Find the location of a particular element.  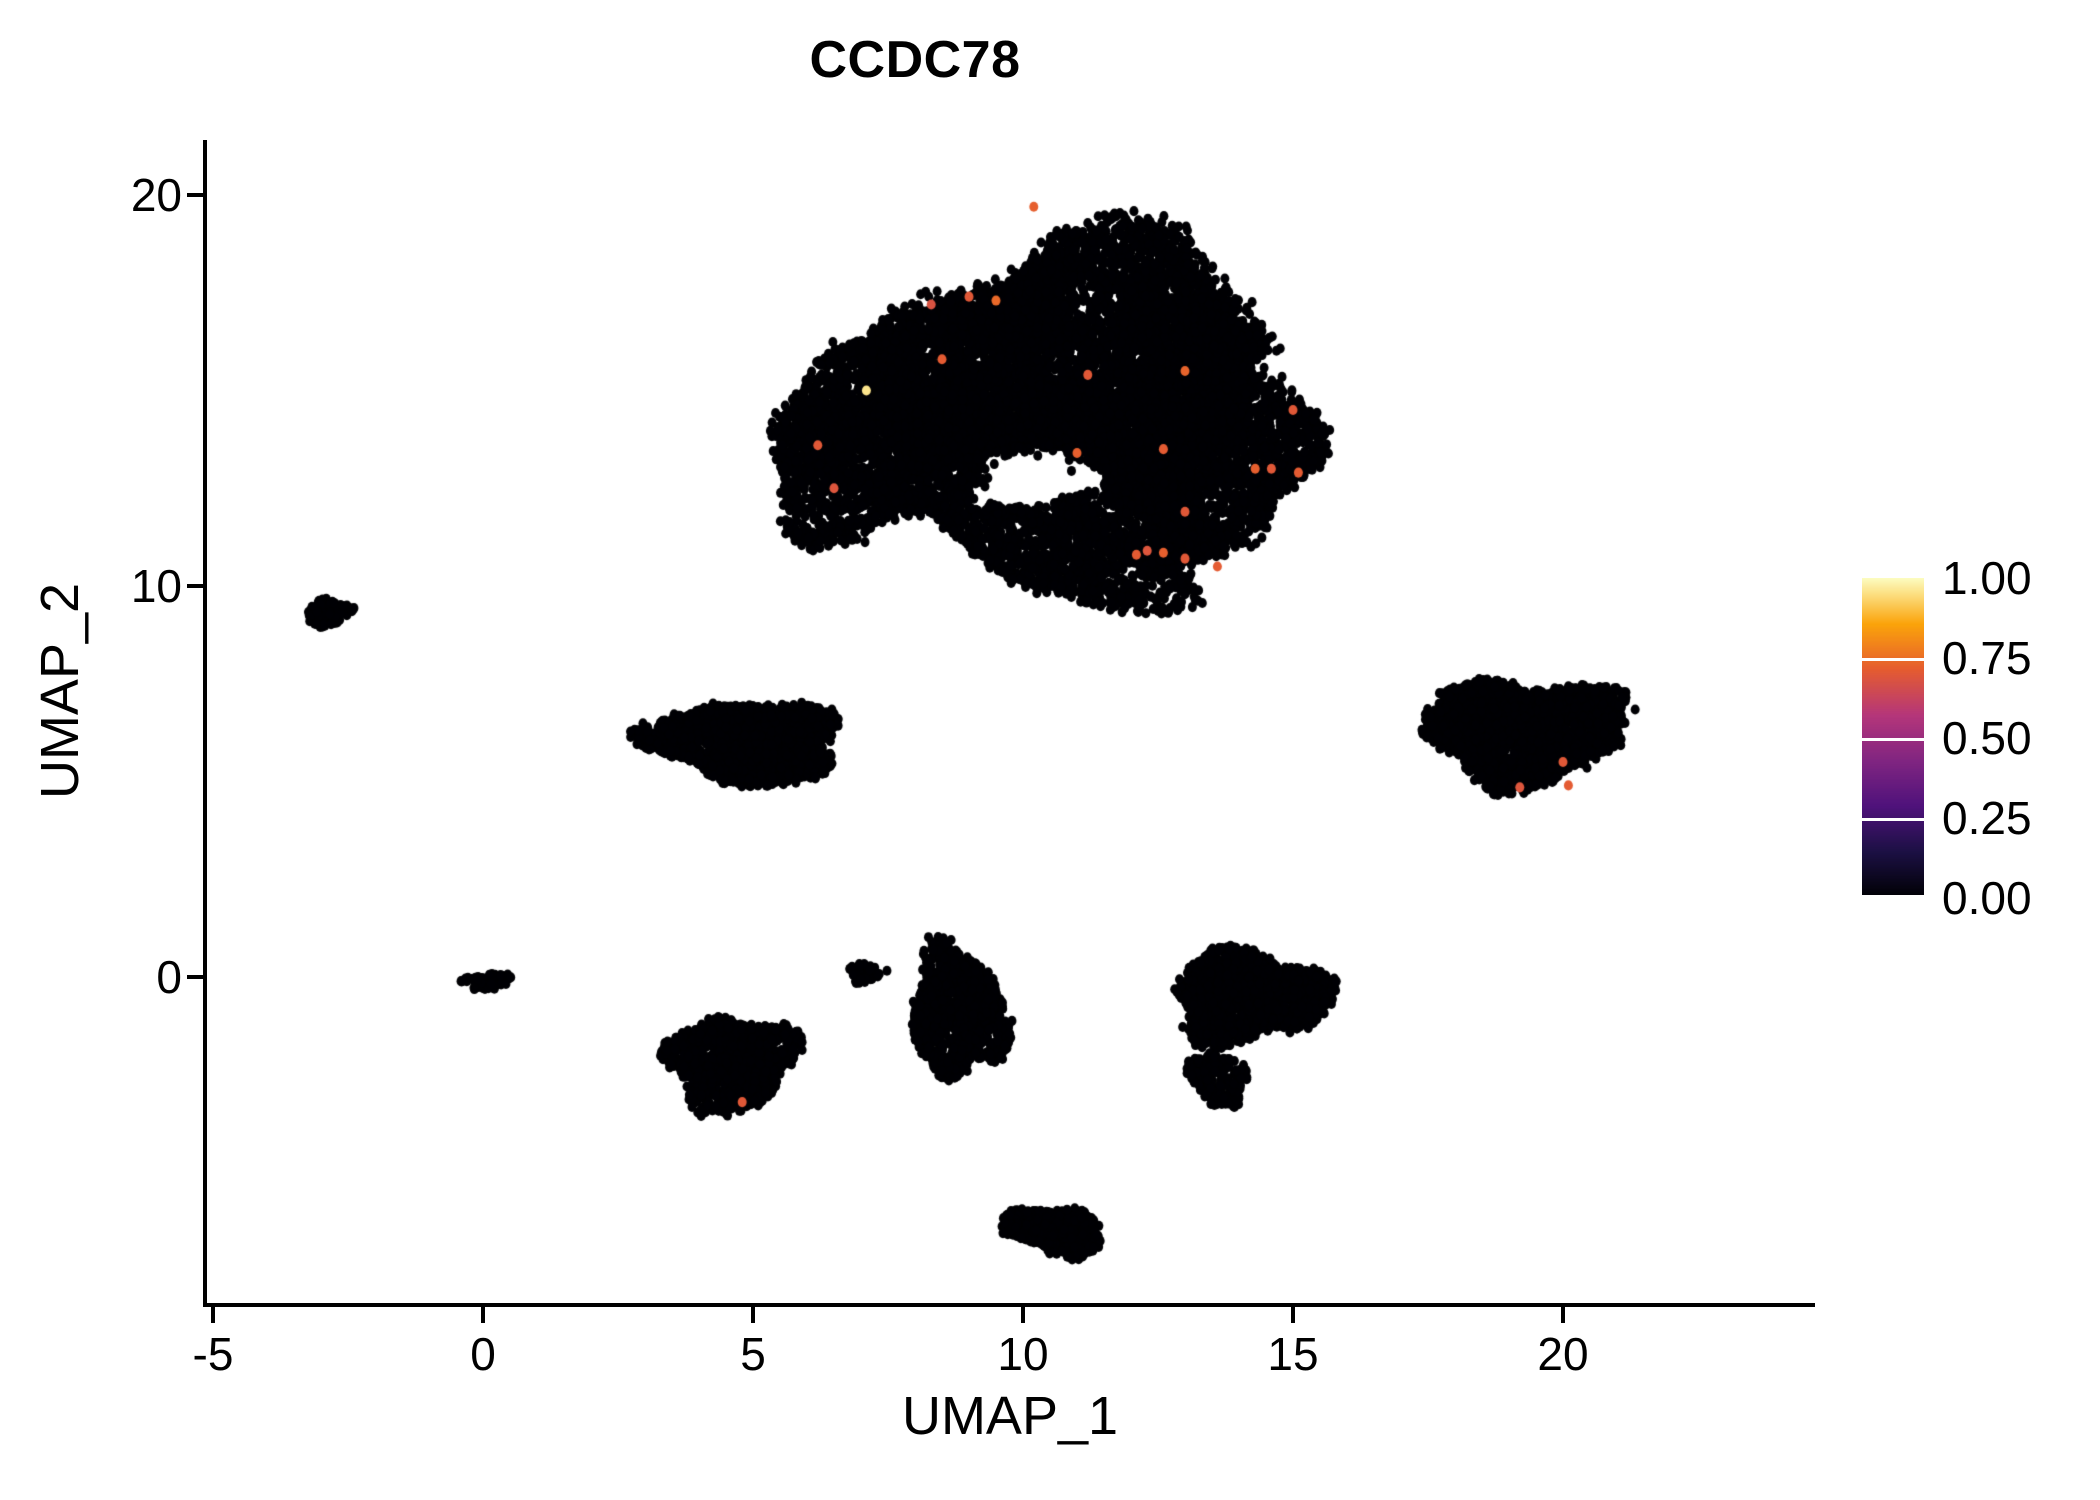

colorbar-legend: 1.00 0.75 0.50 0.25 0.00 is located at coordinates (1967, 738).